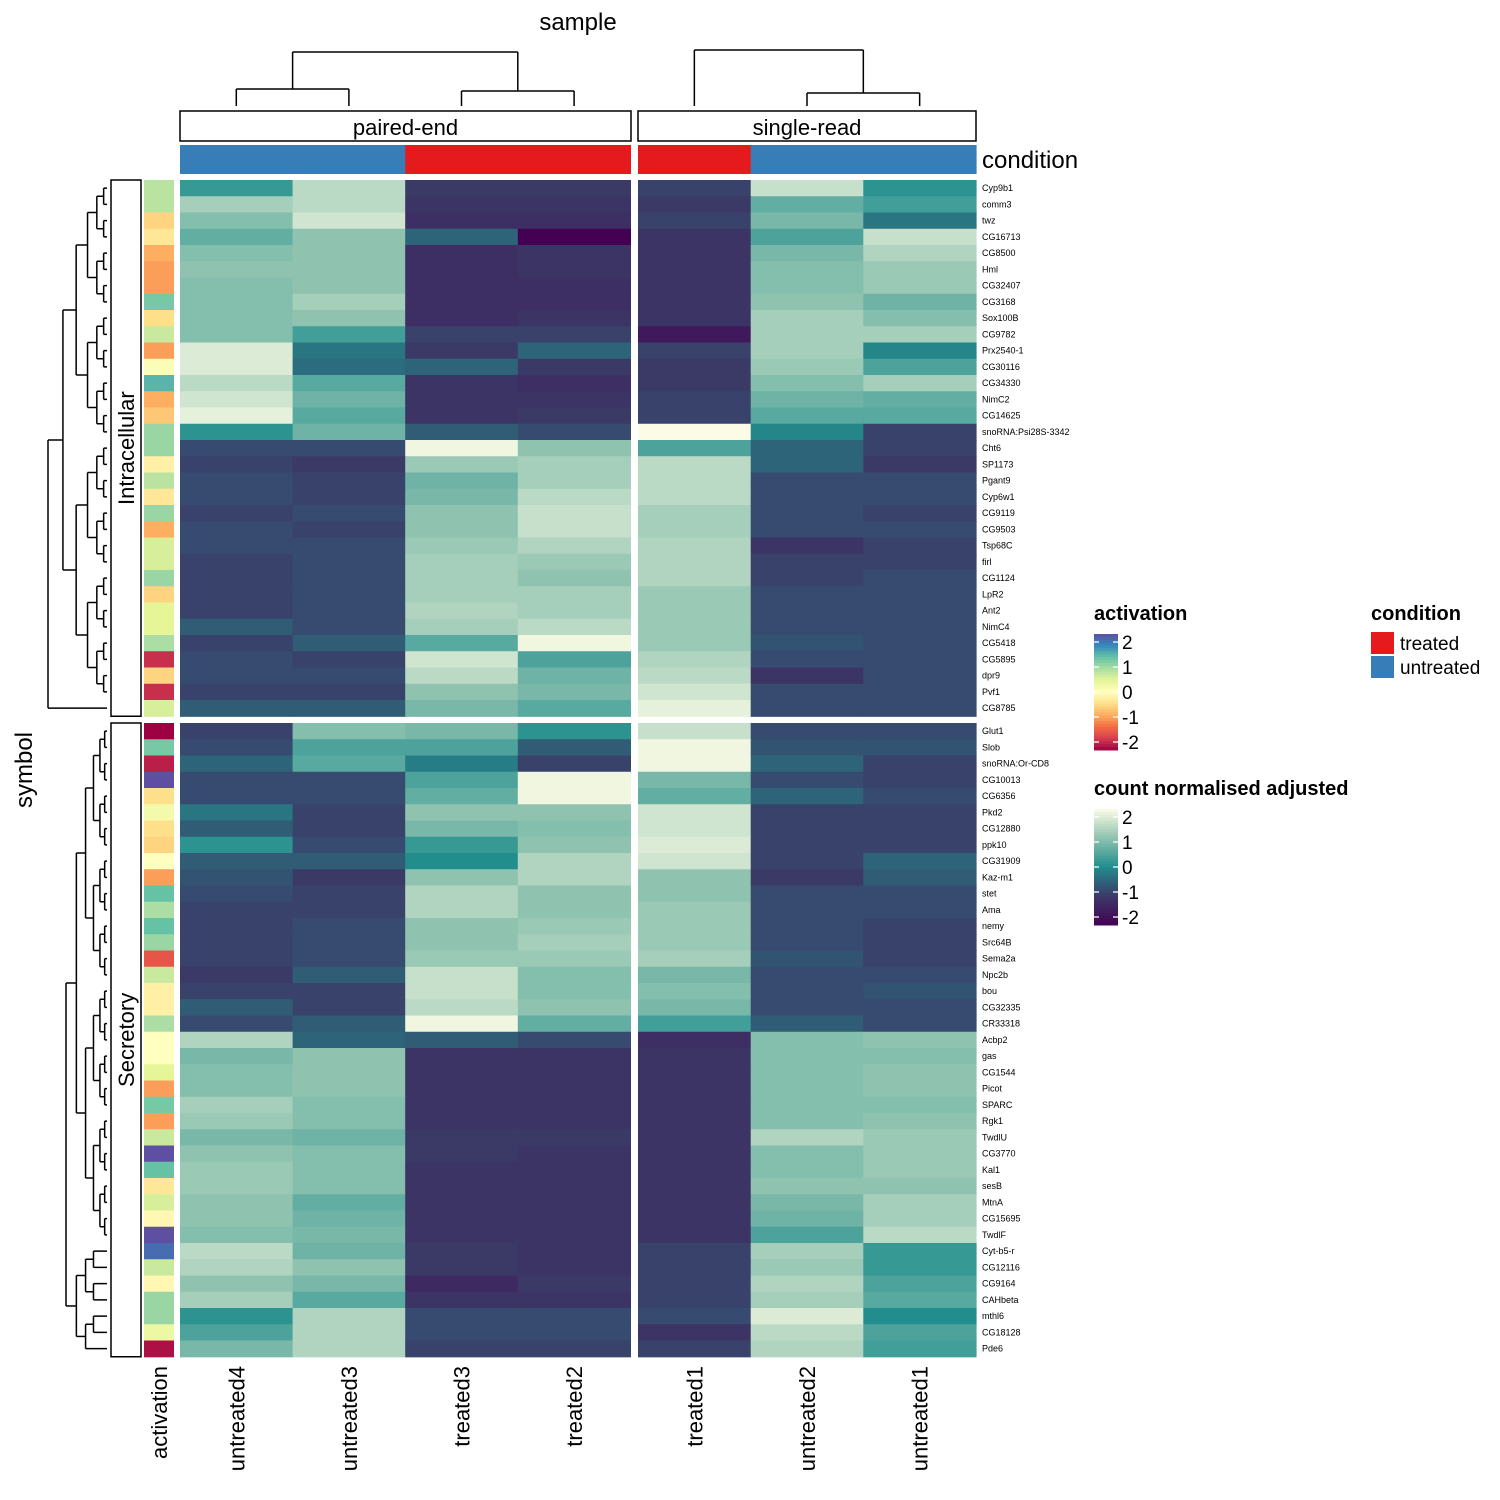  Describe the element at coordinates (1001, 829) in the screenshot. I see `row-label: CG12880` at that location.